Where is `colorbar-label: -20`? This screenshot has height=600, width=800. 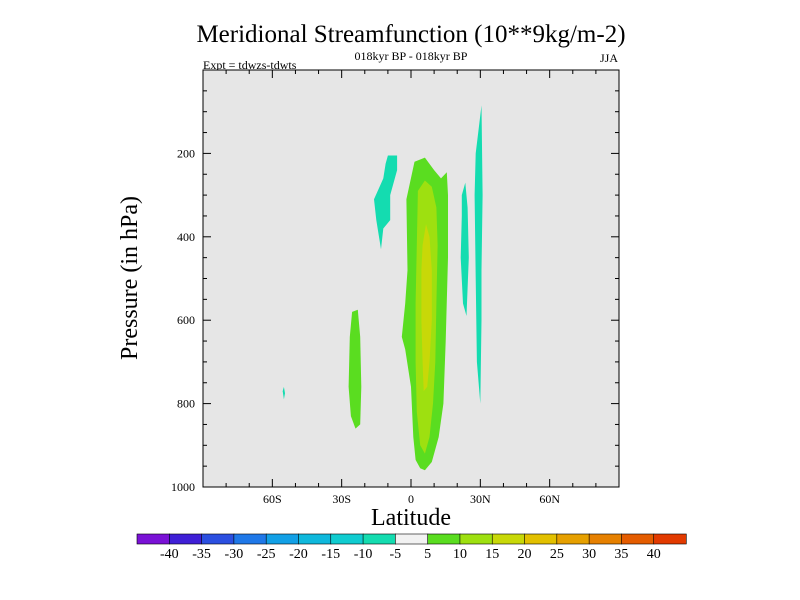 colorbar-label: -20 is located at coordinates (298, 554).